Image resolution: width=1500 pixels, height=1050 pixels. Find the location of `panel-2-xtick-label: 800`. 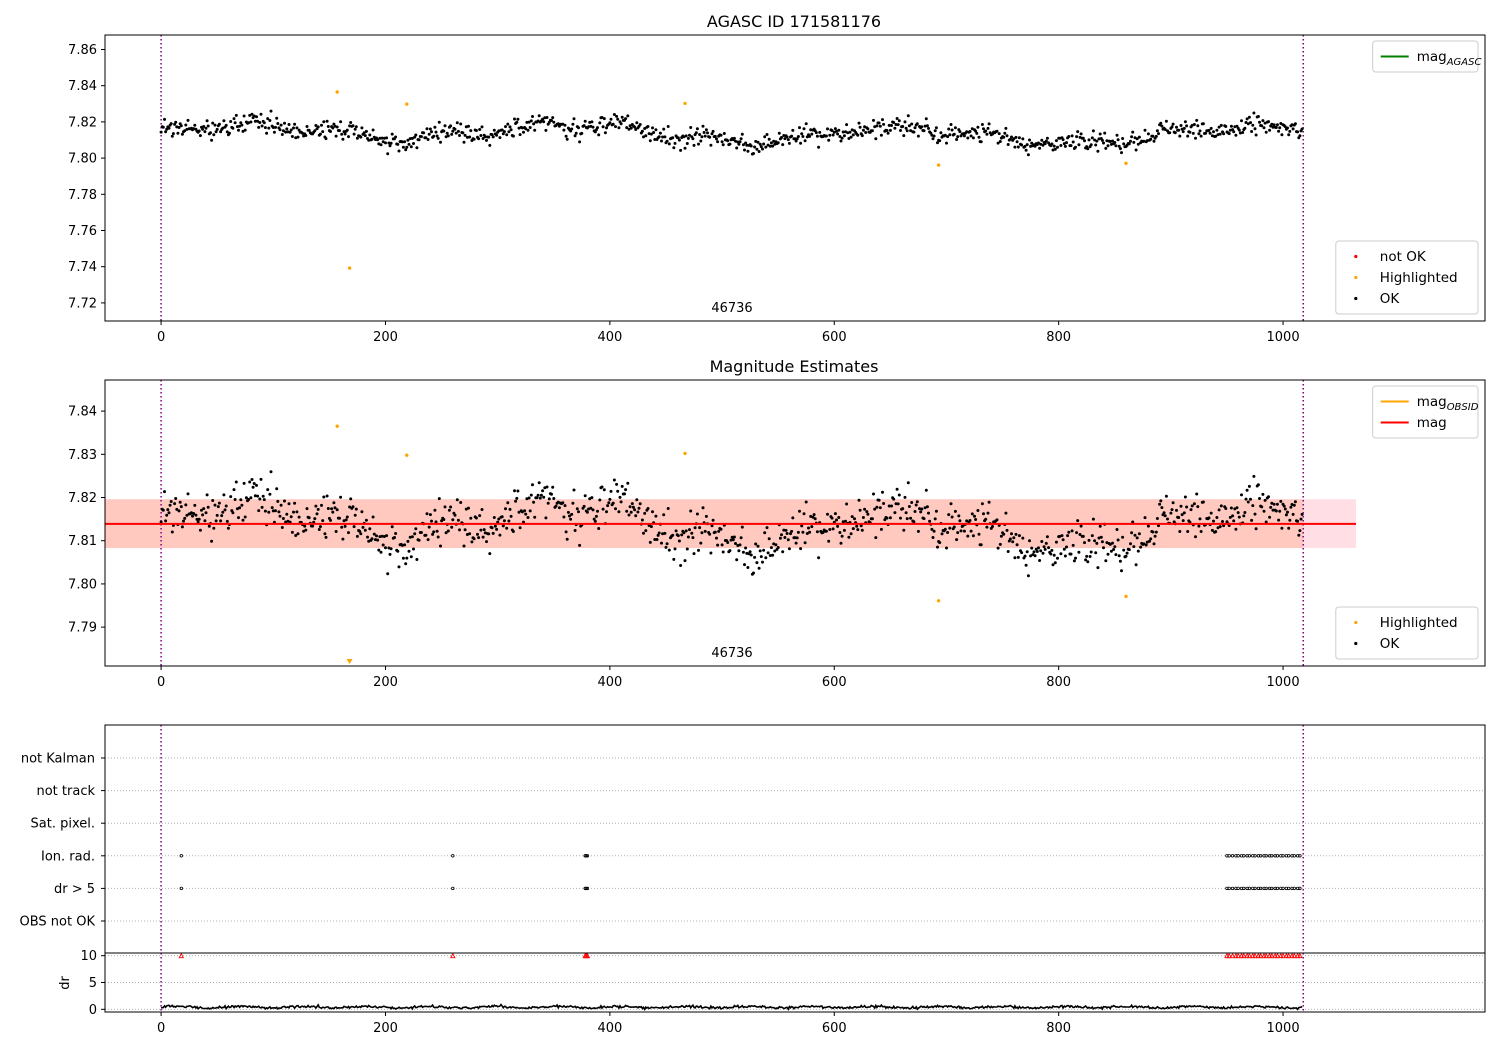

panel-2-xtick-label: 800 is located at coordinates (1058, 682).